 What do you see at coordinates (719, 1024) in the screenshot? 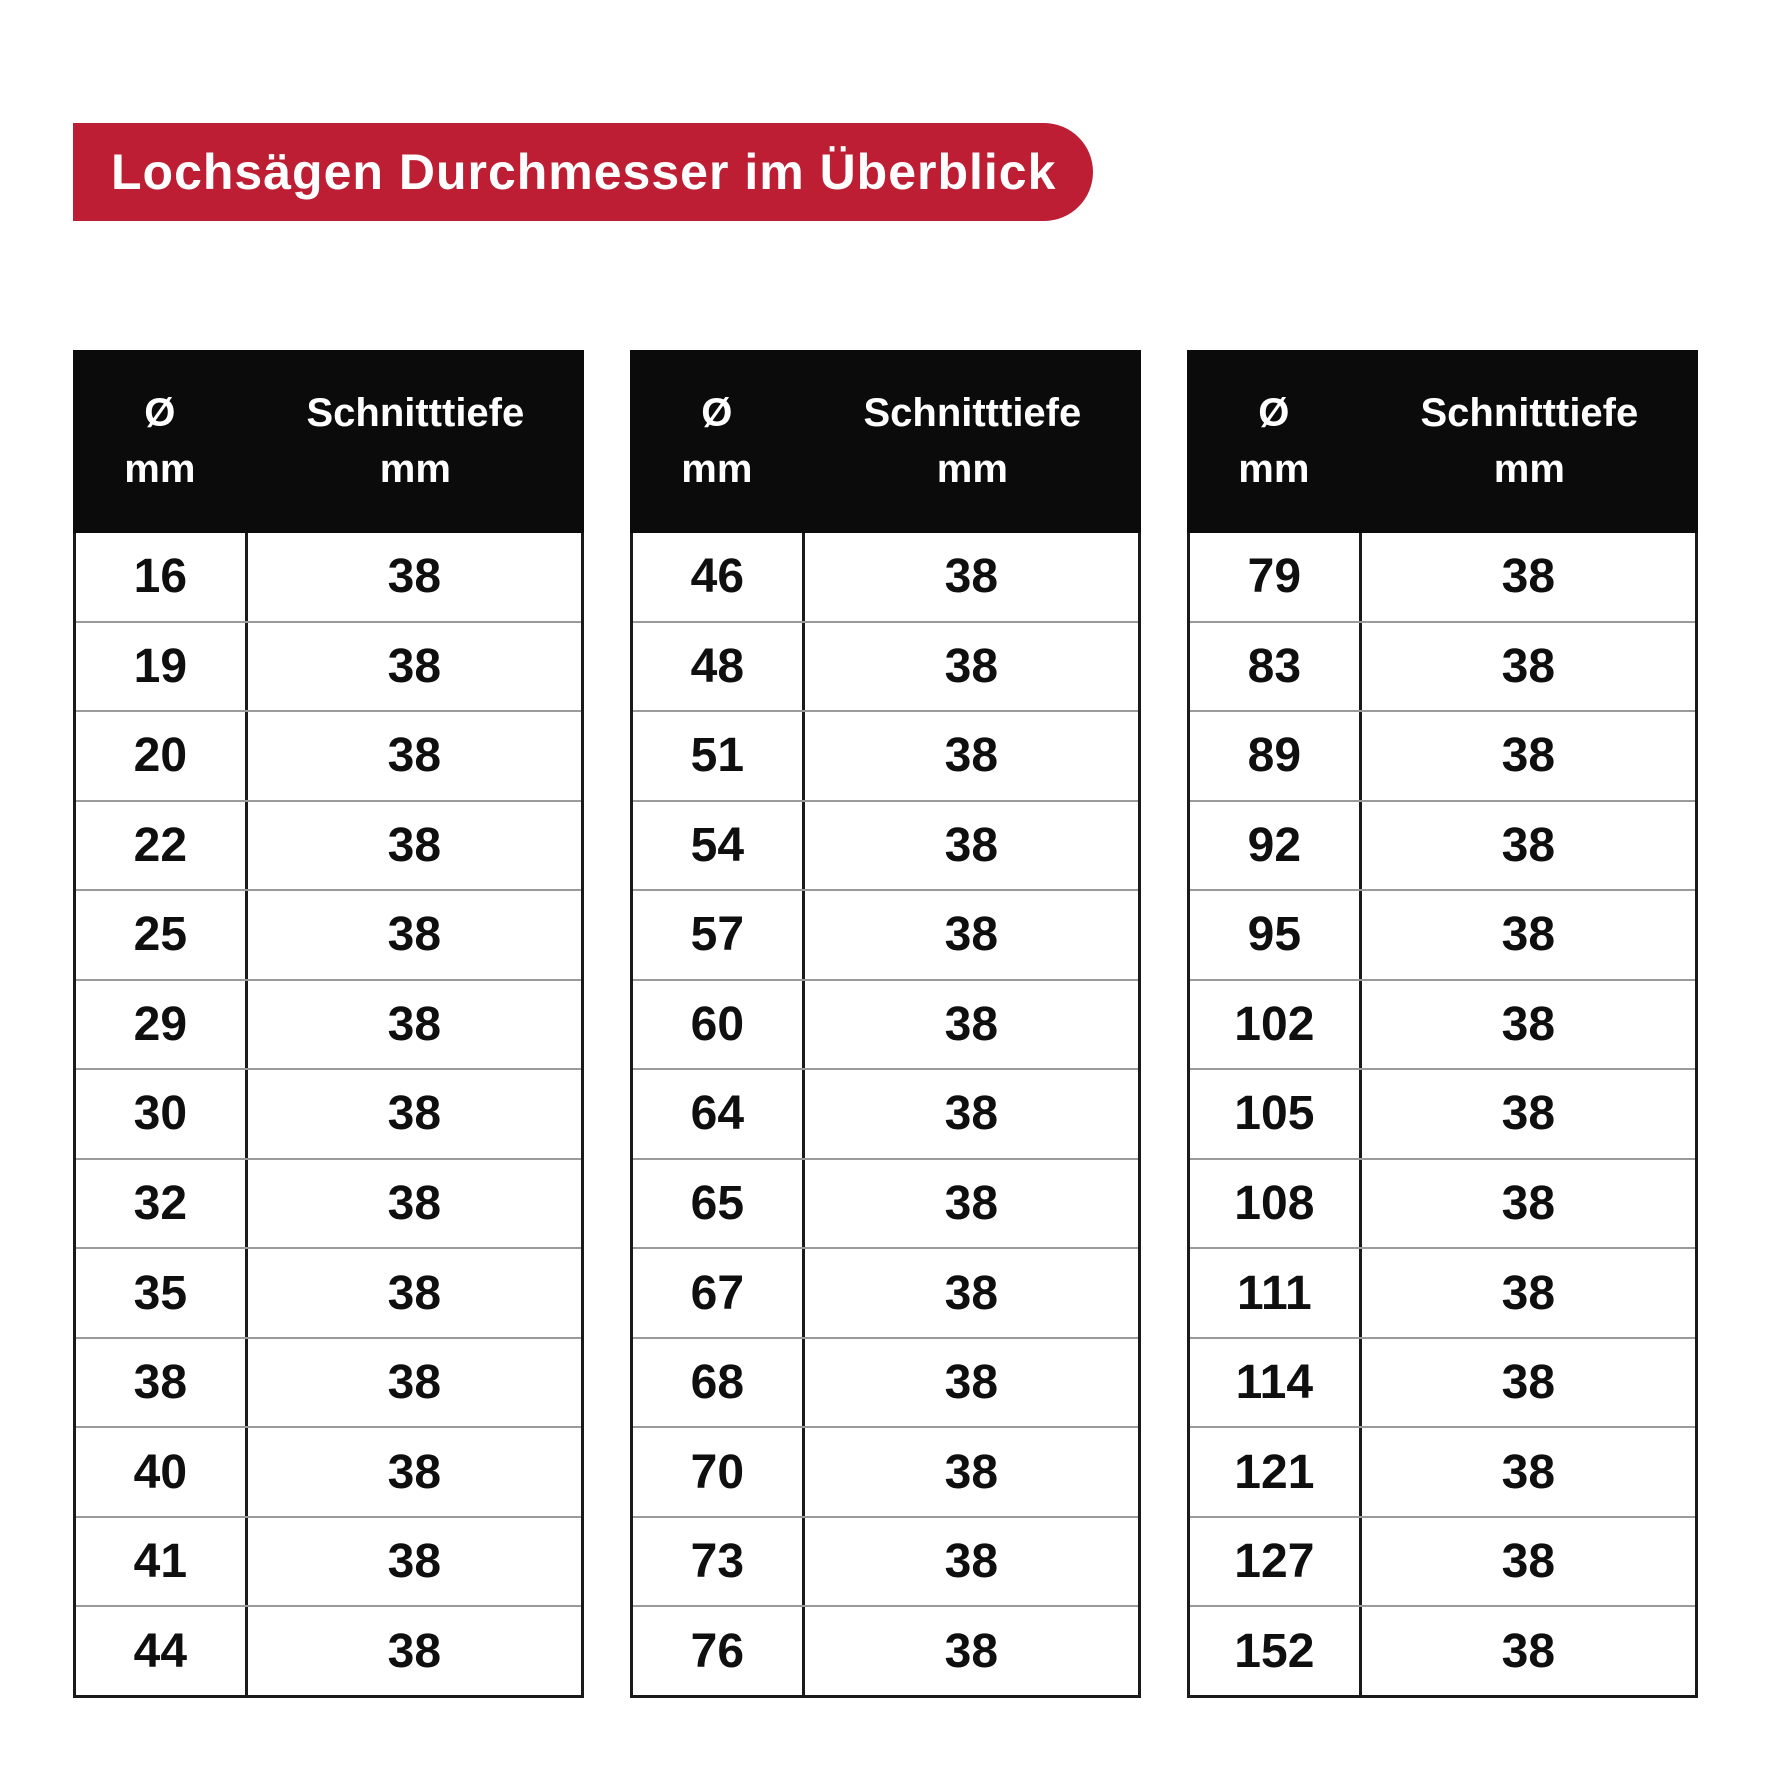
I see `diameter-cell: 60` at bounding box center [719, 1024].